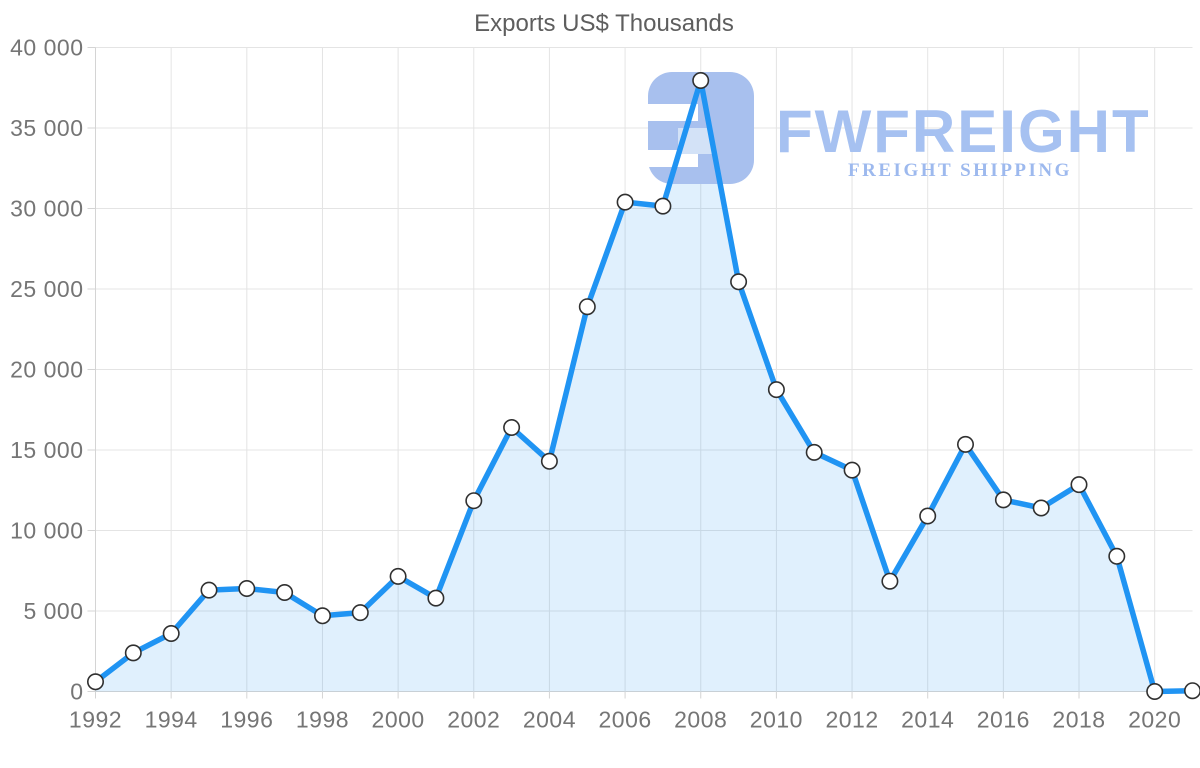 Image resolution: width=1200 pixels, height=768 pixels. I want to click on x-axis-label: 2016, so click(1003, 720).